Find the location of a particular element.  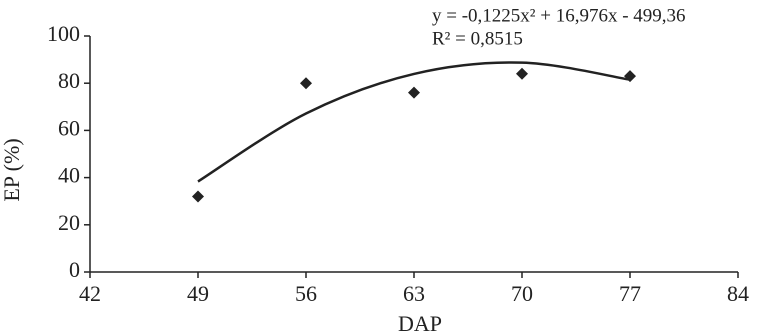

equation: y = -0,1225x² + 16,976x - 499,36 is located at coordinates (559, 15).